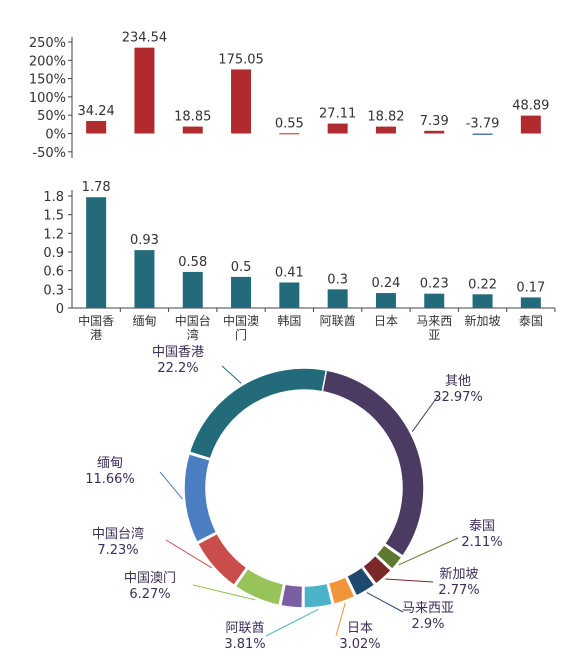 The width and height of the screenshot is (572, 658). I want to click on data-label: 7.39, so click(434, 121).